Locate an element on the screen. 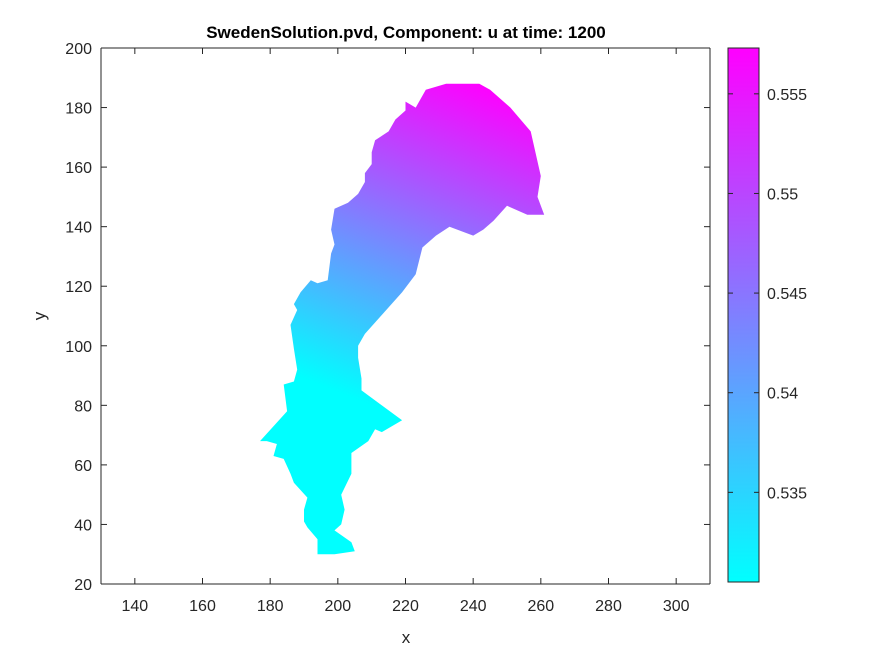  x-tick-label: 180 is located at coordinates (270, 606).